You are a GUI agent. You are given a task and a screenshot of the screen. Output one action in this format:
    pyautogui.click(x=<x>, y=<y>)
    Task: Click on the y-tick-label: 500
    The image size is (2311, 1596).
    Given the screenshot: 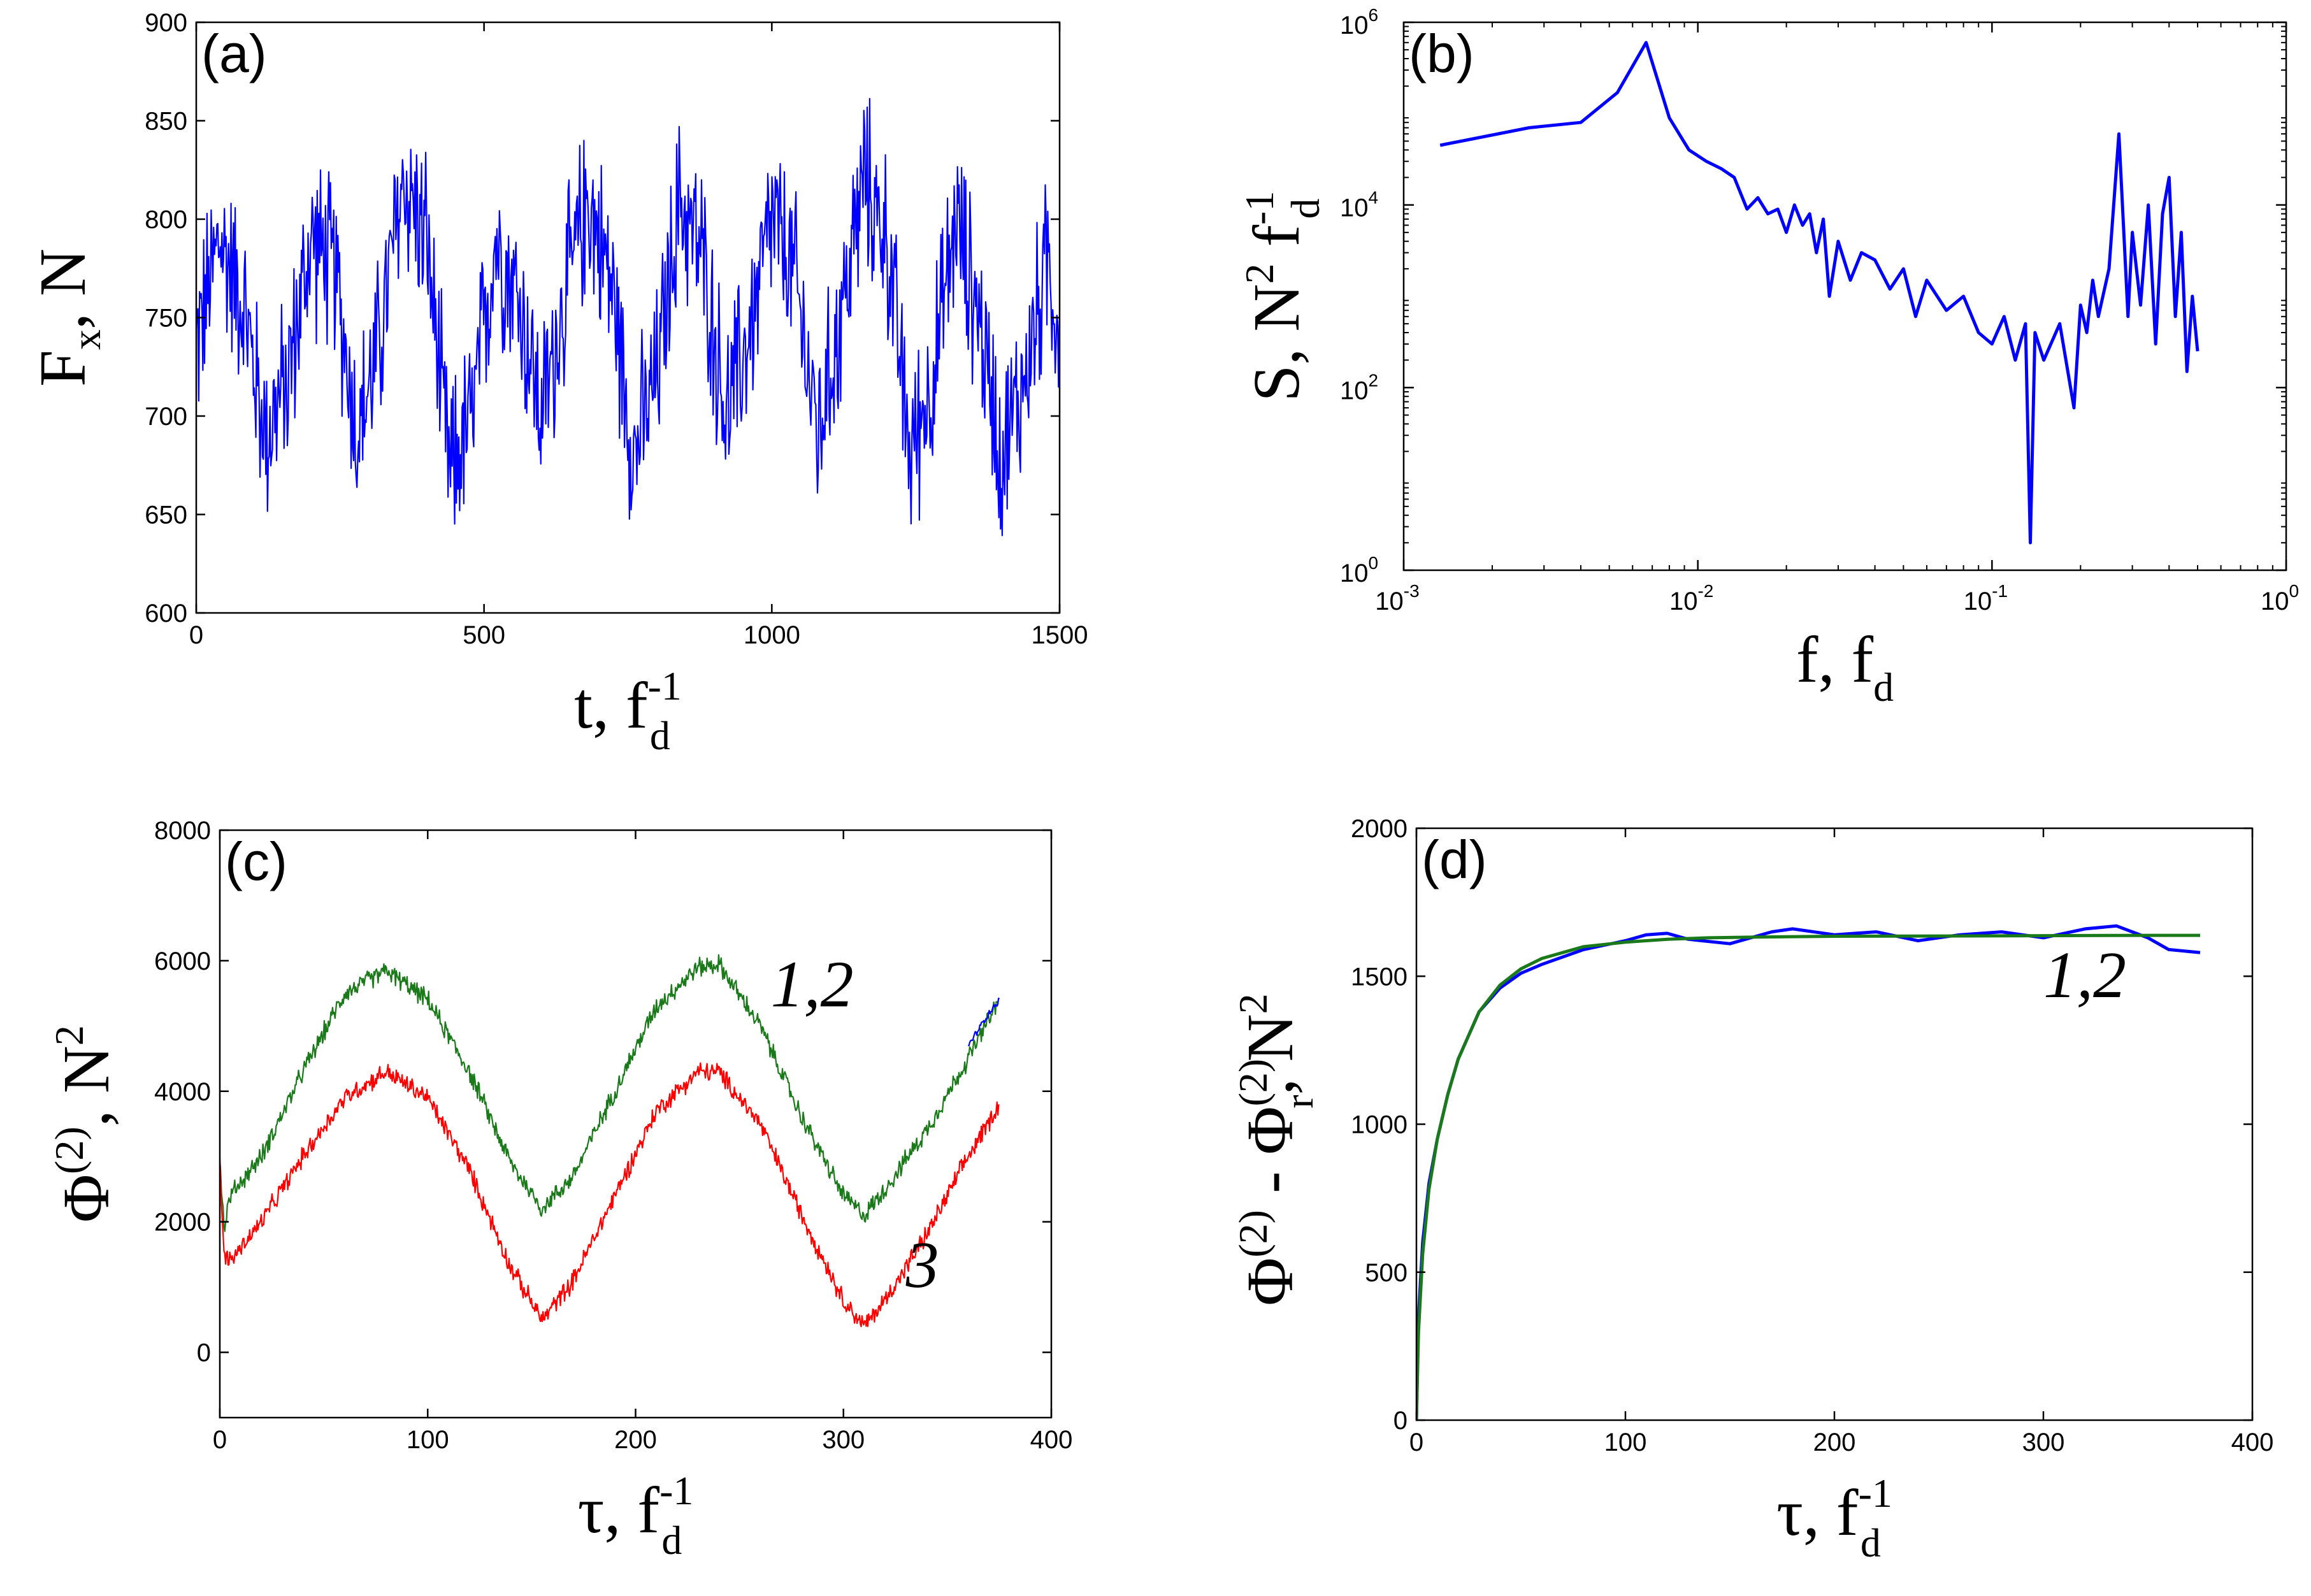 What is the action you would take?
    pyautogui.click(x=1386, y=1273)
    